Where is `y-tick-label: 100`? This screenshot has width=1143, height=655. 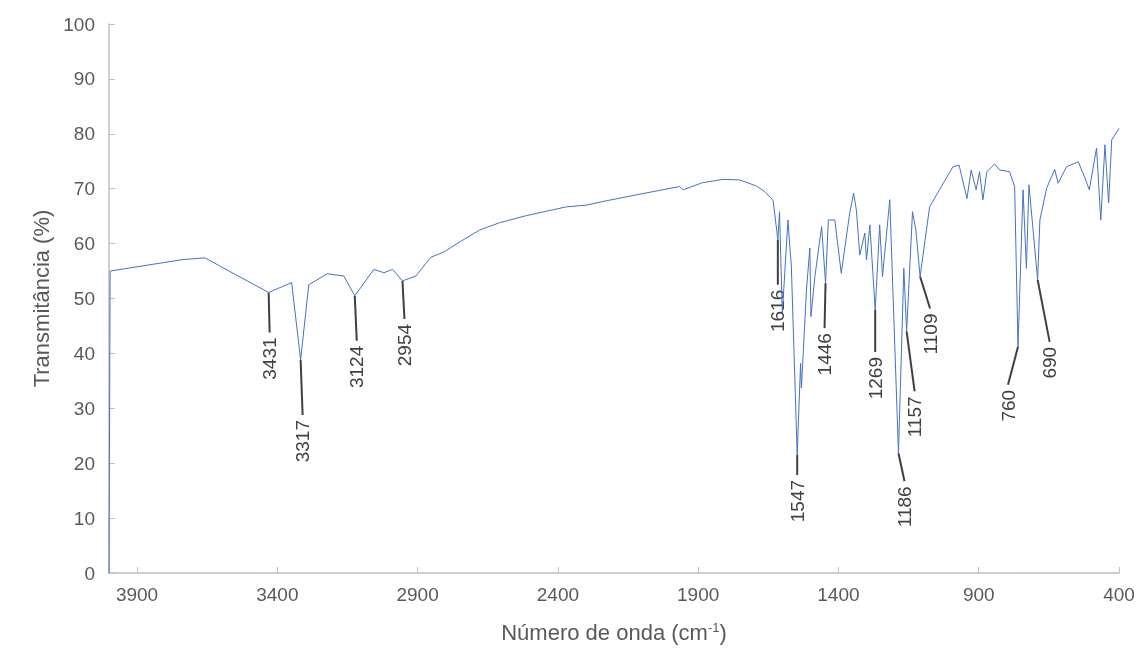 y-tick-label: 100 is located at coordinates (79, 24).